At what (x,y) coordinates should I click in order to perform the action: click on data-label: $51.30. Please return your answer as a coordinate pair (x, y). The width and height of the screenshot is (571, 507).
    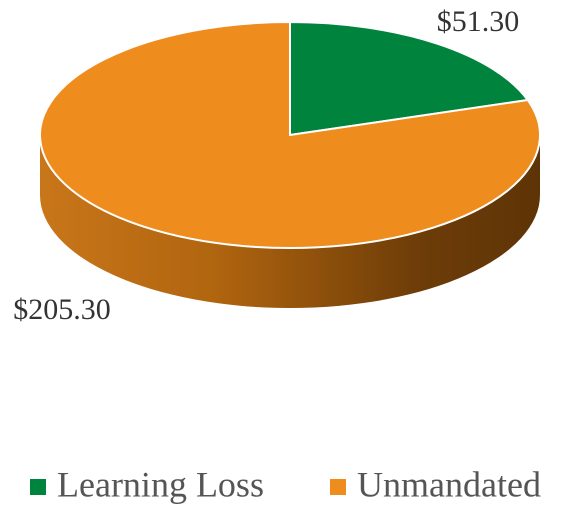
    Looking at the image, I should click on (478, 21).